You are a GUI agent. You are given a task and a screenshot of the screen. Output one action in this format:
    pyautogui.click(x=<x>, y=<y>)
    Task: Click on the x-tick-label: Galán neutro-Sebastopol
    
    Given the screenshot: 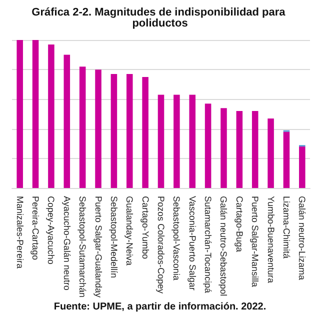 What is the action you would take?
    pyautogui.click(x=223, y=246)
    